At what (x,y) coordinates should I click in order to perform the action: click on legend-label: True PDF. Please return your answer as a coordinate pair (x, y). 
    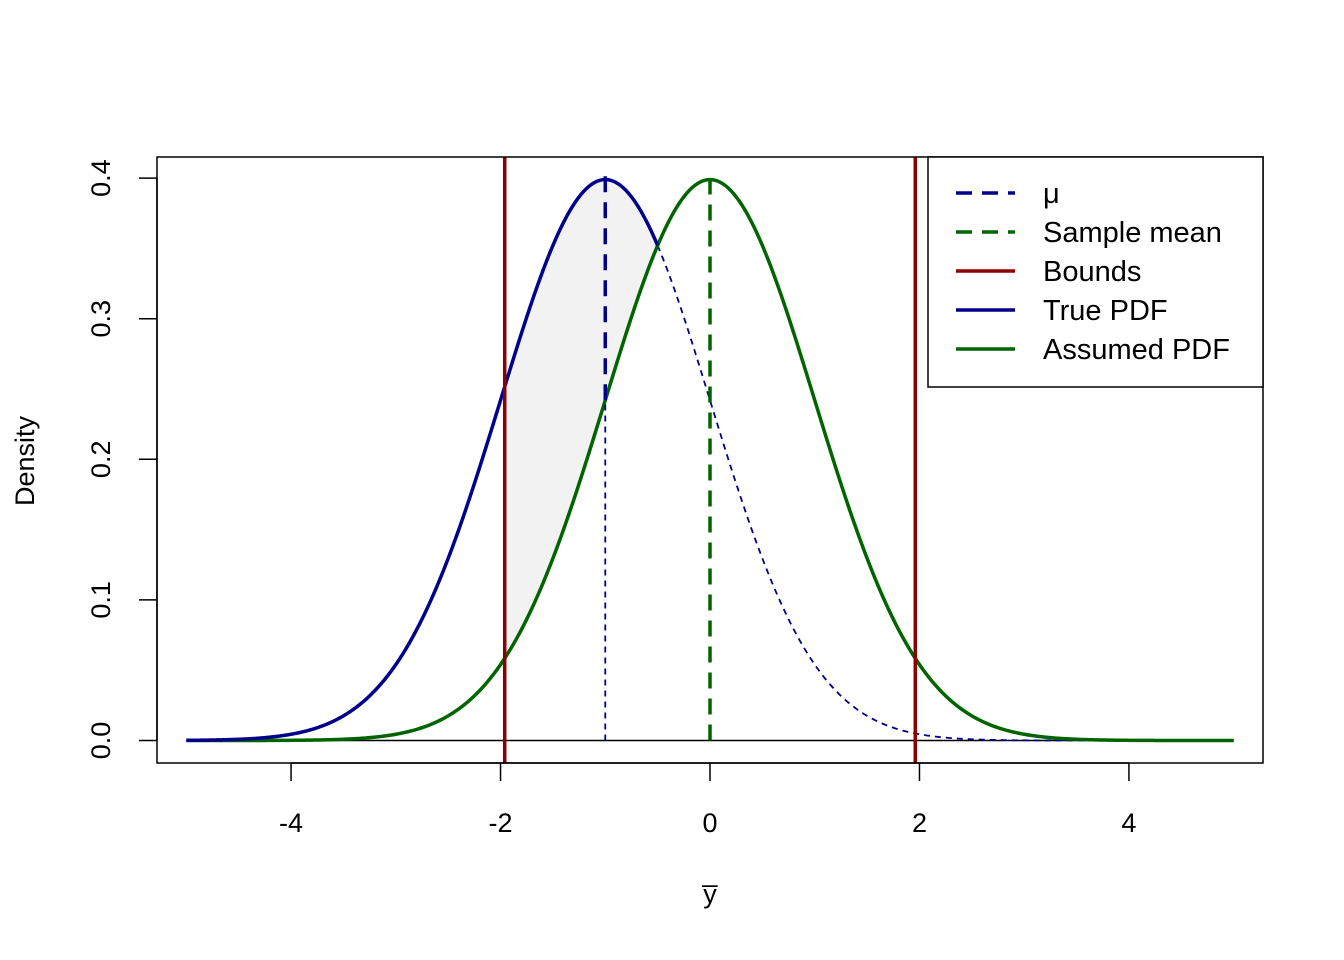
    Looking at the image, I should click on (1105, 311).